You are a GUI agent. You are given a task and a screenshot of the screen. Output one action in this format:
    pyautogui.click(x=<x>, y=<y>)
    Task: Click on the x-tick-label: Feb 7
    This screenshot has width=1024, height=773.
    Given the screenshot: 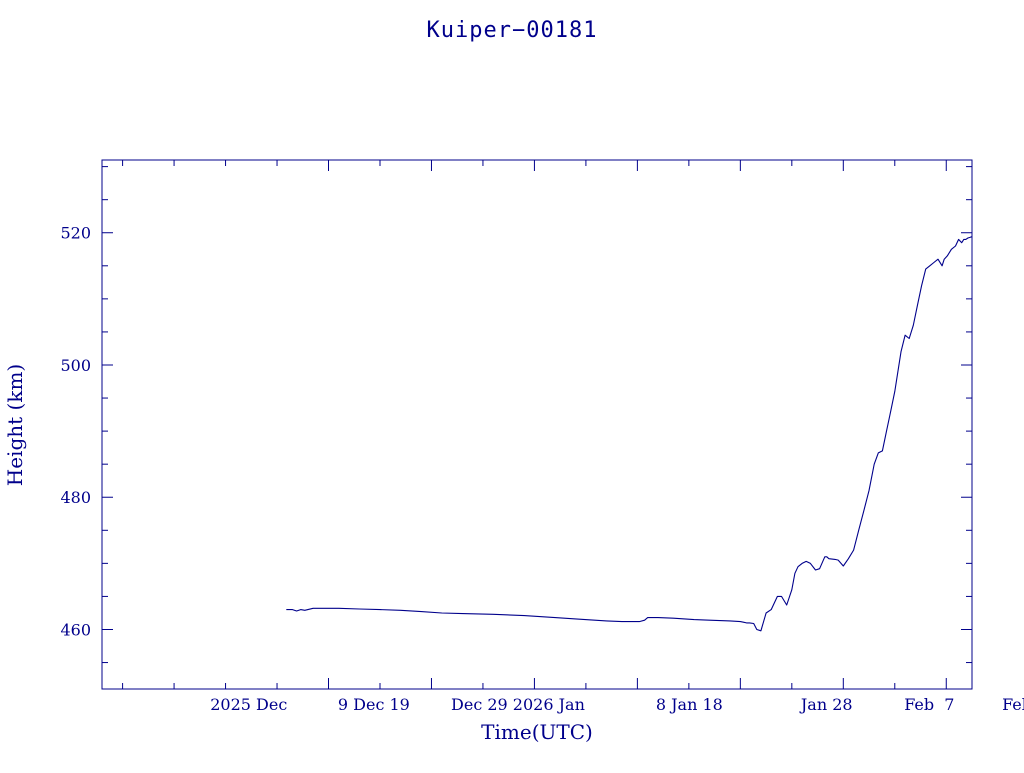 What is the action you would take?
    pyautogui.click(x=929, y=704)
    